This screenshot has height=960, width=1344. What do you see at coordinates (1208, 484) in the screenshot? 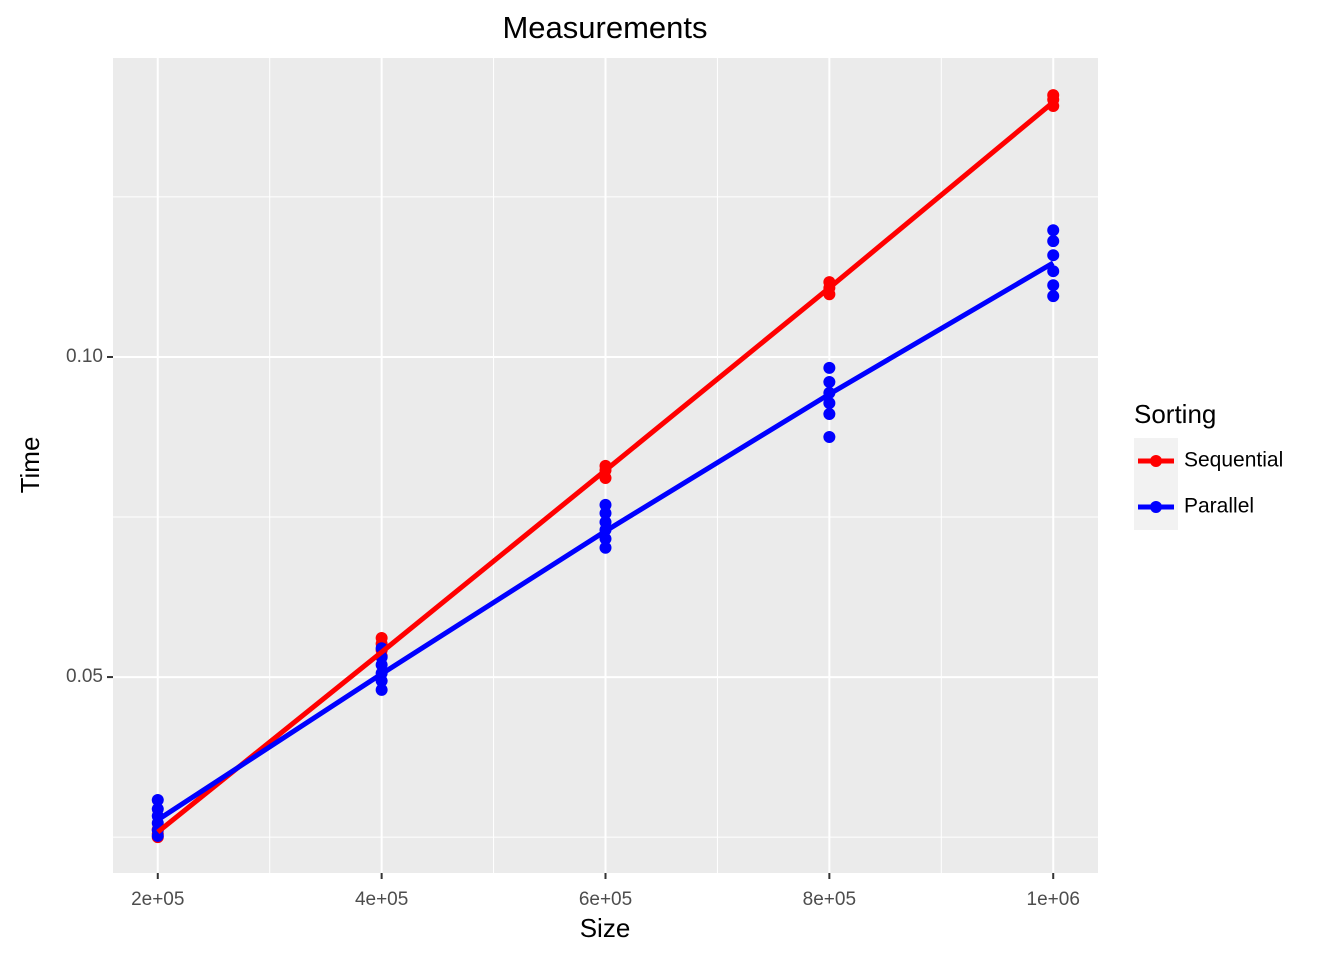
I see `legend: Sequential Parallel` at bounding box center [1208, 484].